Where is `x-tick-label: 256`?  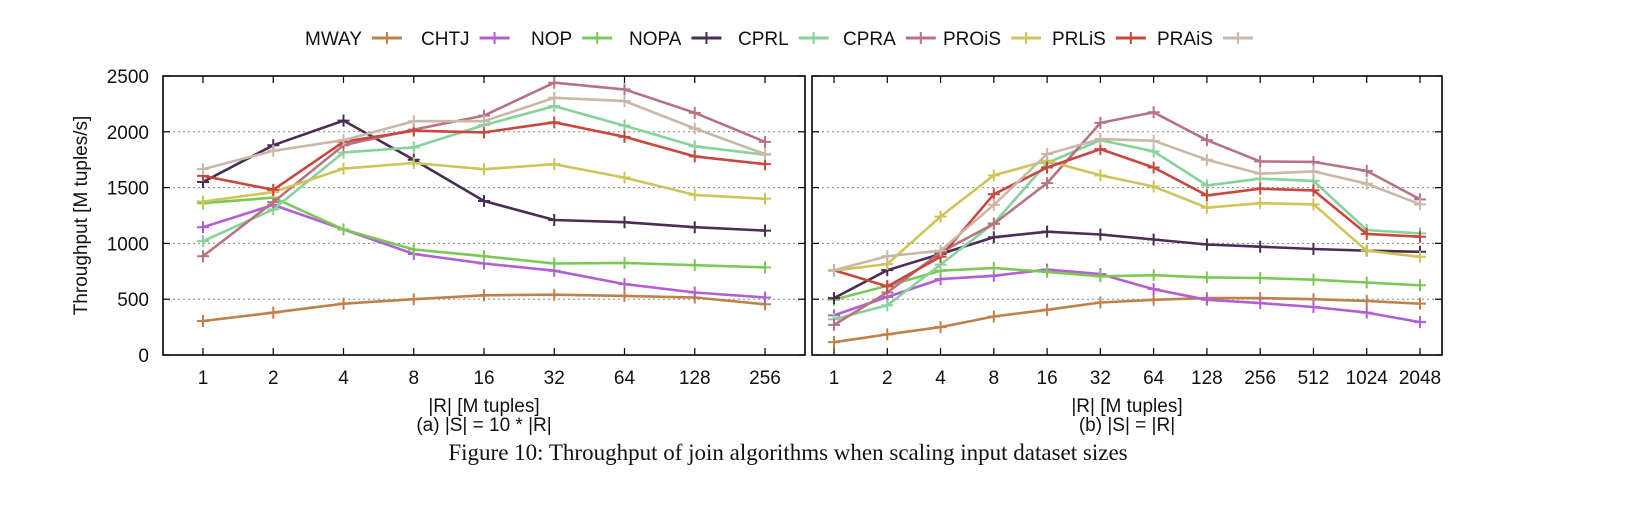 x-tick-label: 256 is located at coordinates (765, 378).